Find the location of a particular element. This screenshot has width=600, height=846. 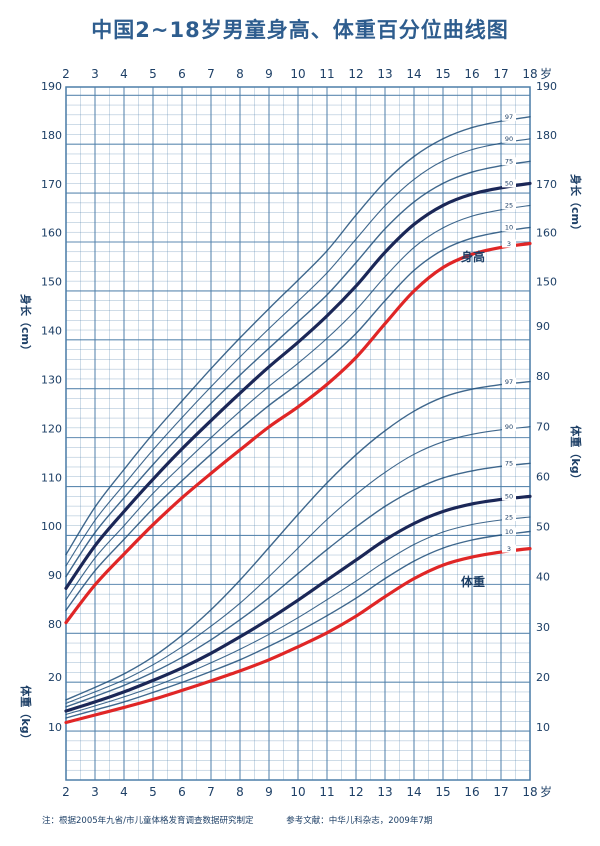

x-tick-label-bottom: 7 is located at coordinates (211, 792).